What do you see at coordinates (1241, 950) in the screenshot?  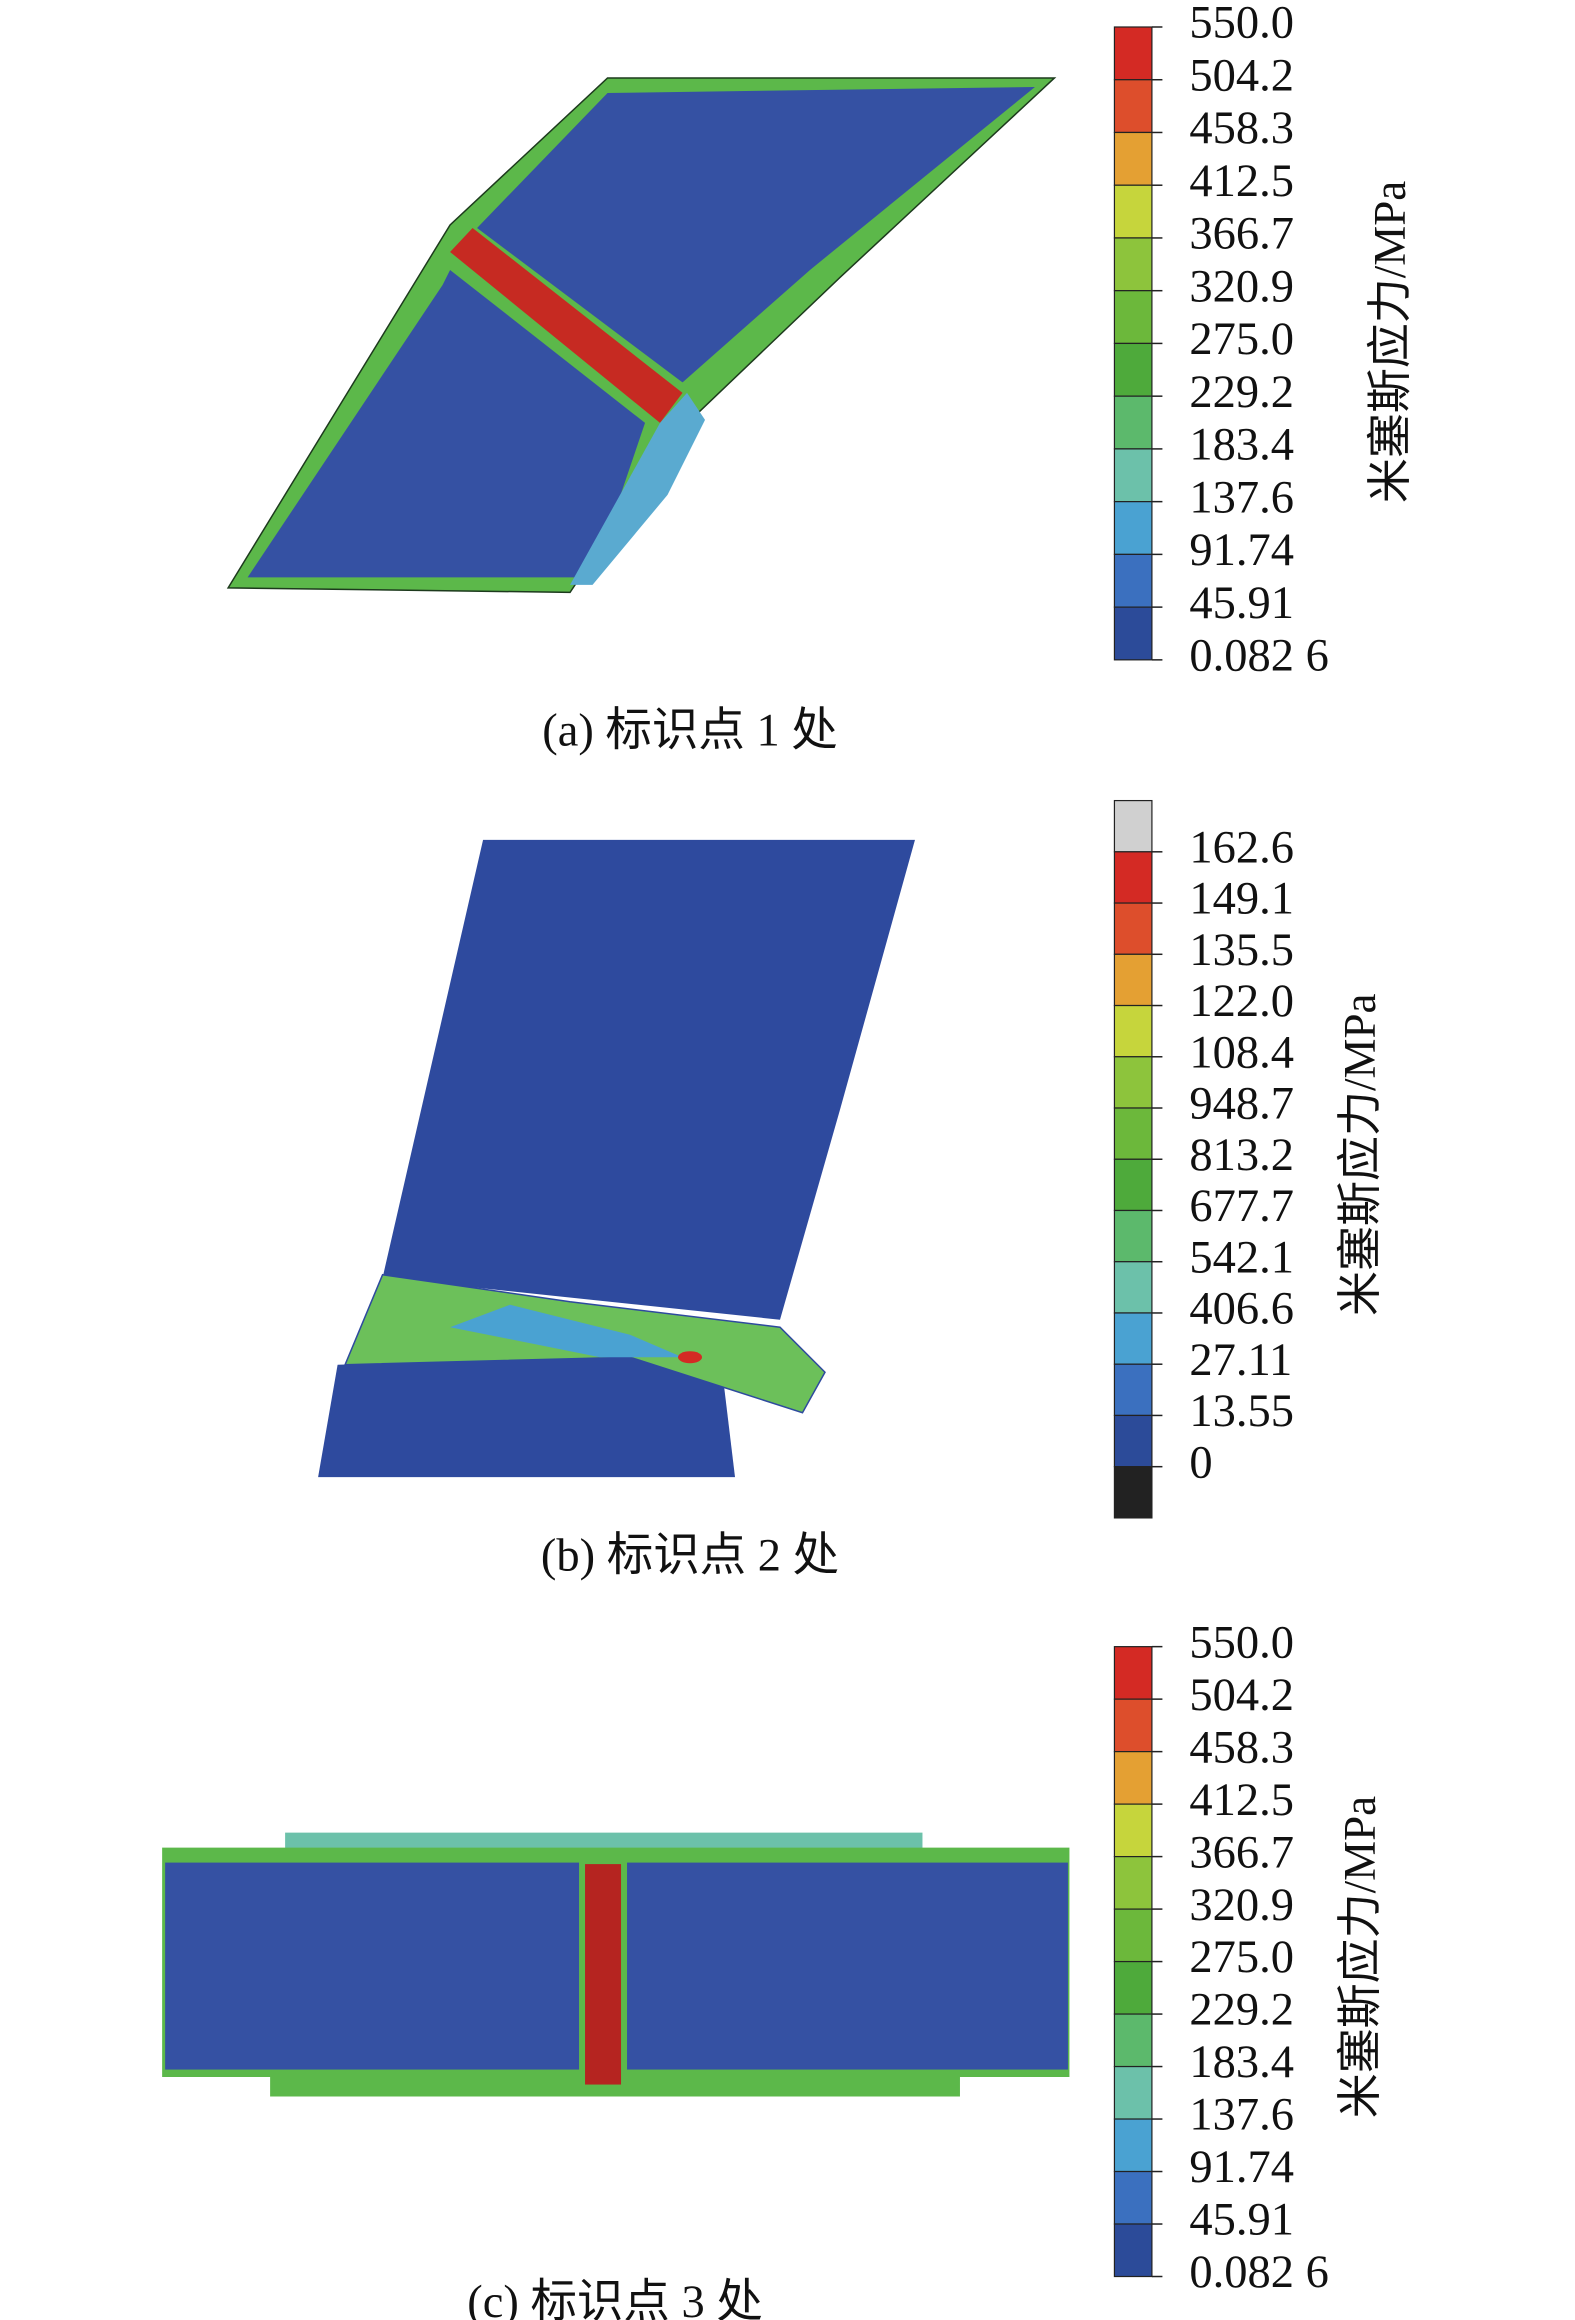 I see `legend-label: 135.5` at bounding box center [1241, 950].